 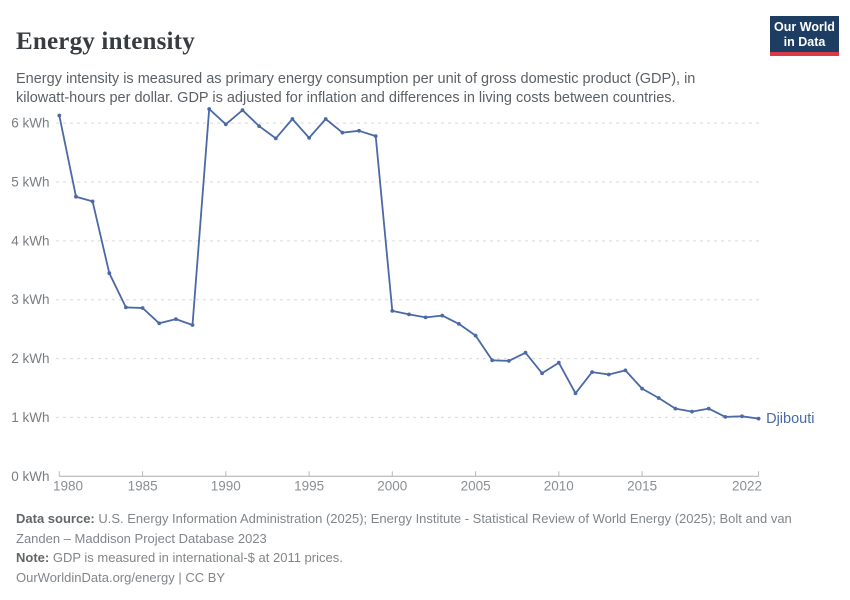 What do you see at coordinates (419, 578) in the screenshot?
I see `footer-link-line: OurWorldinData.org/energy | CC BY` at bounding box center [419, 578].